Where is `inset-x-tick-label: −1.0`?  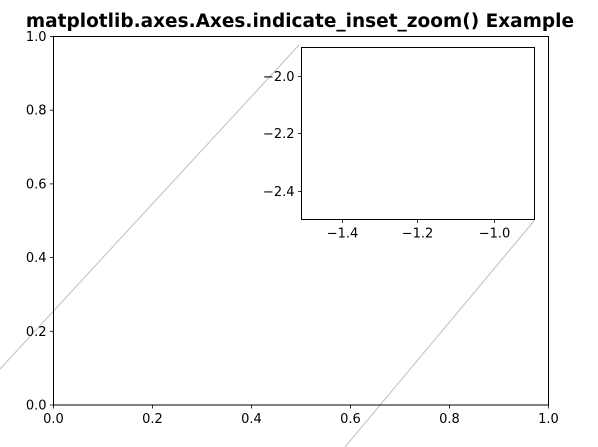 inset-x-tick-label: −1.0 is located at coordinates (495, 234).